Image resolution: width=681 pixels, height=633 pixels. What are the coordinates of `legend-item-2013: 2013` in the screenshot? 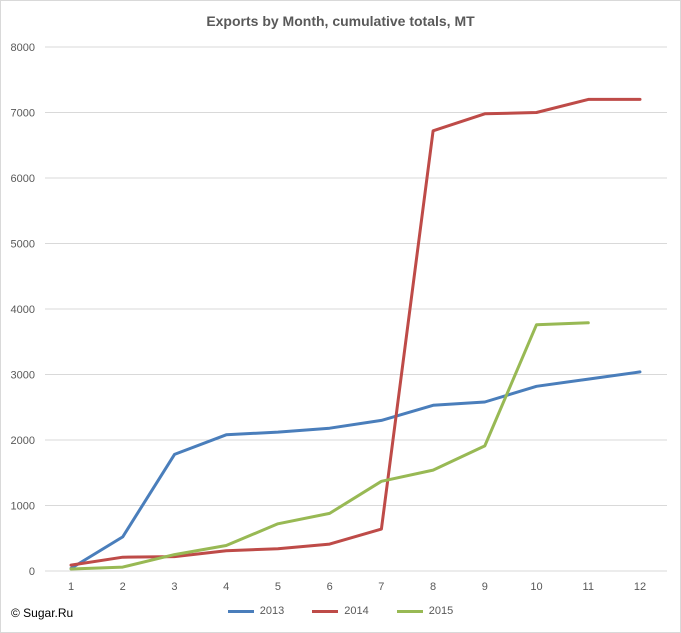 It's located at (256, 611).